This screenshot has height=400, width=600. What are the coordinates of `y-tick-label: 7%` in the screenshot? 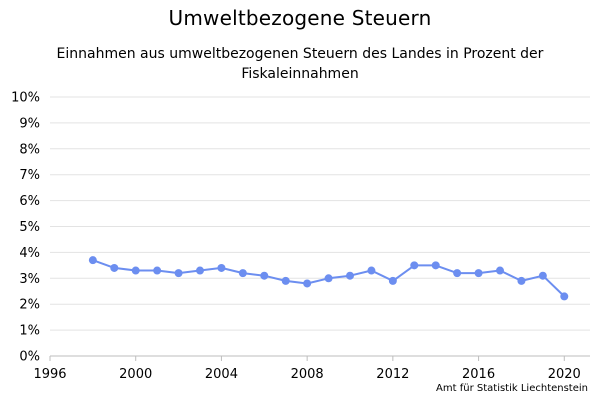 It's located at (29, 175).